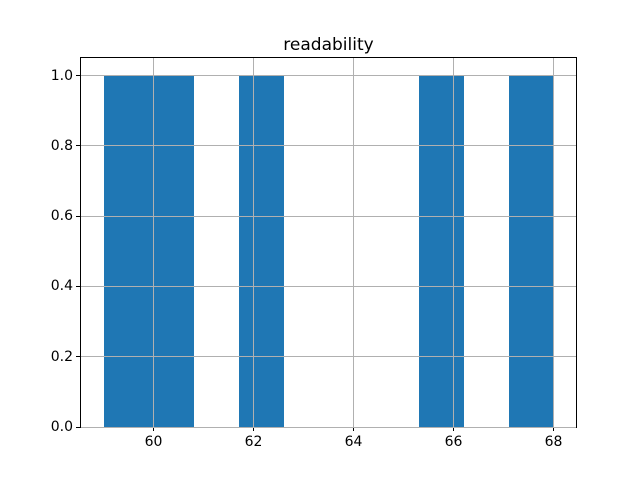  I want to click on y-tick-label: 0.4, so click(61, 286).